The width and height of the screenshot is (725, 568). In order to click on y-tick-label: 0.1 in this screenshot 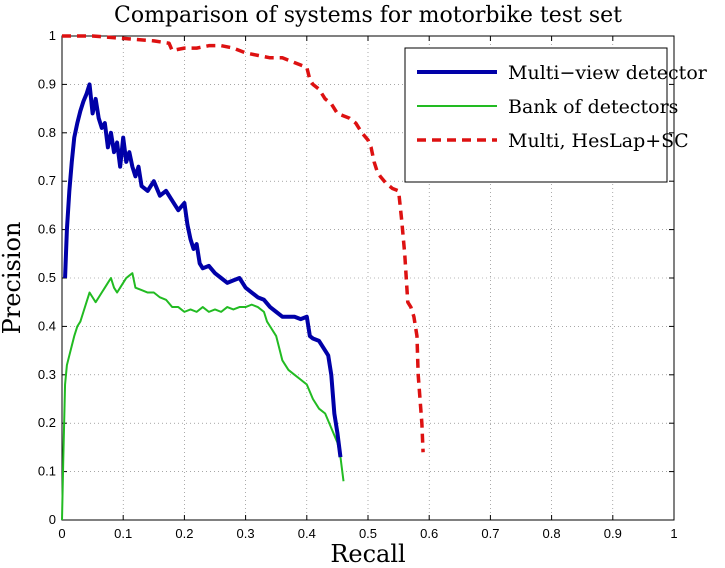, I will do `click(47, 471)`.